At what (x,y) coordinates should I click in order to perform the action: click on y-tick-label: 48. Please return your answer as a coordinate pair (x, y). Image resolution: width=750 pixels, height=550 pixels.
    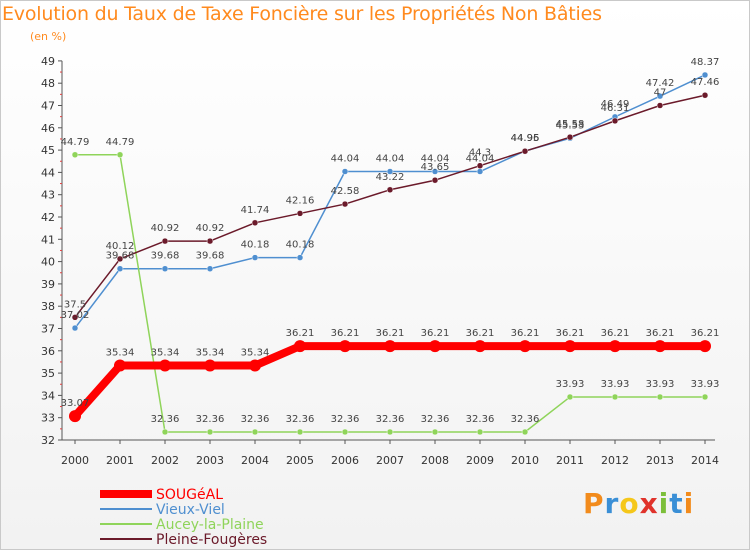
    Looking at the image, I should click on (48, 83).